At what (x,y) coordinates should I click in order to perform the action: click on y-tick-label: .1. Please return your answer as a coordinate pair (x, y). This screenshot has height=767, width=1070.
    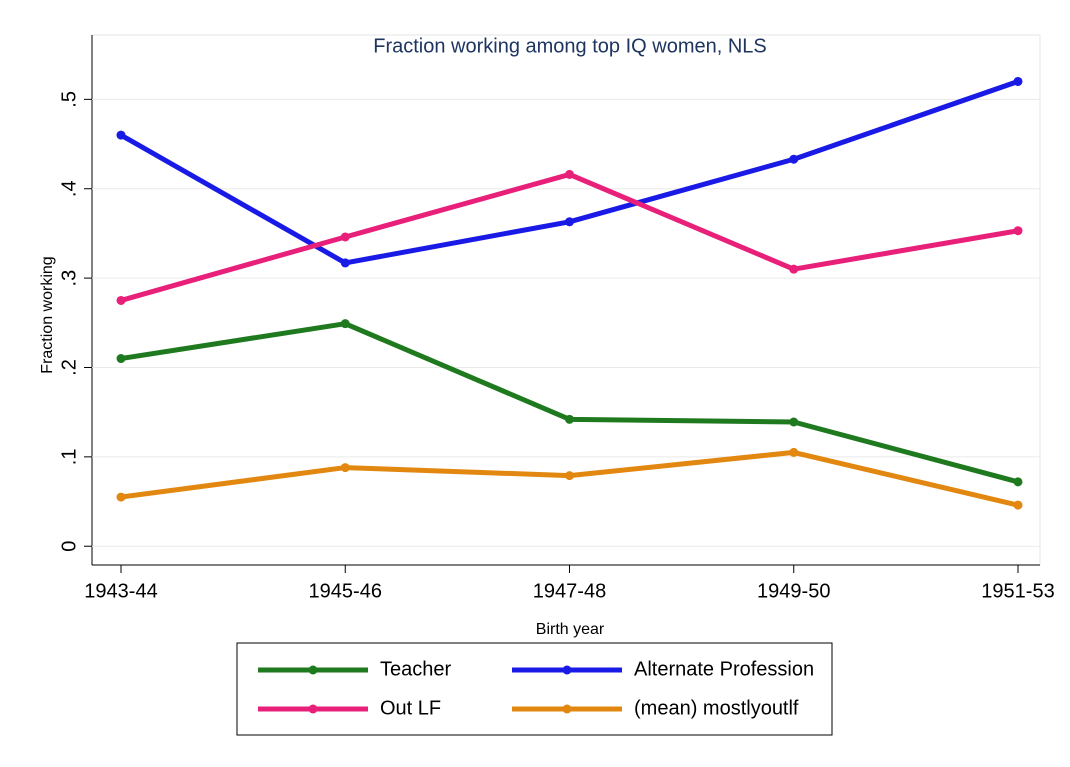
    Looking at the image, I should click on (69, 457).